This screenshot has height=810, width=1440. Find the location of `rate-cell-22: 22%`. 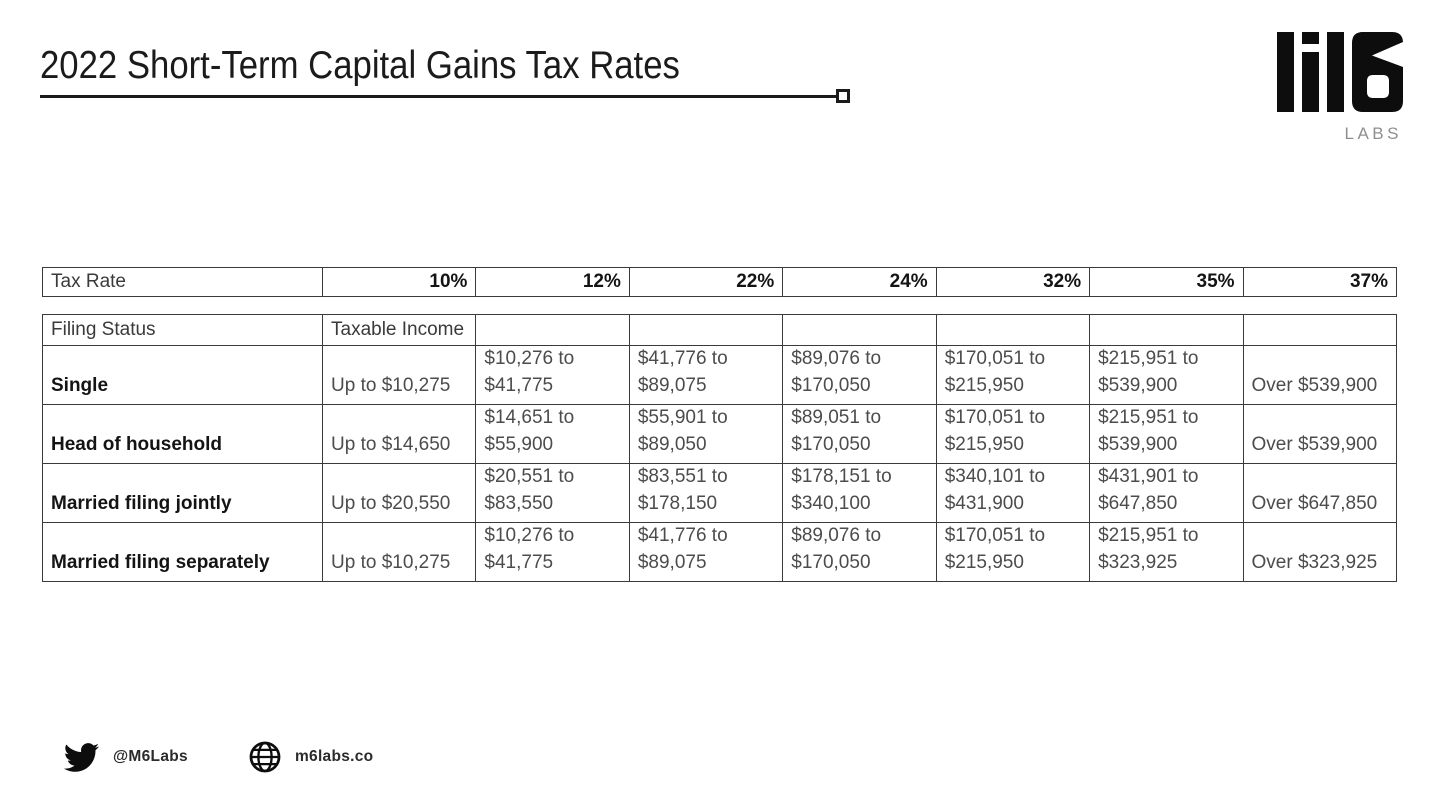

rate-cell-22: 22% is located at coordinates (706, 282).